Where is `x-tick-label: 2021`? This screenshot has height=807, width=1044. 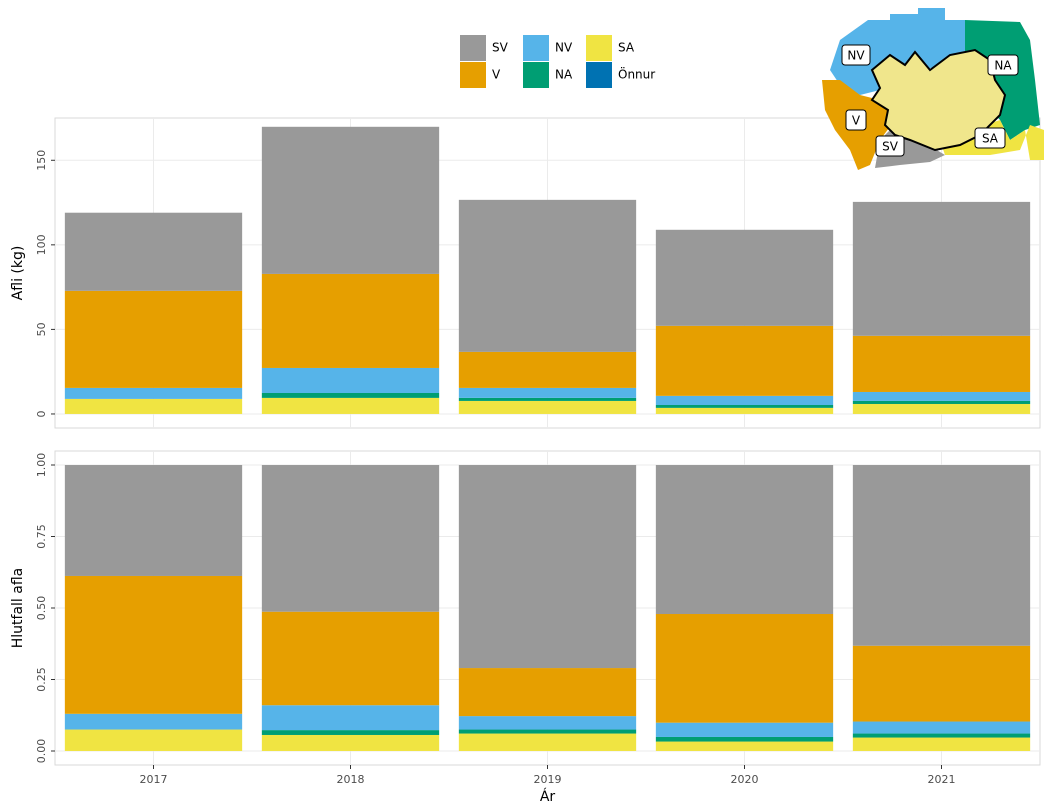
x-tick-label: 2021 is located at coordinates (942, 779).